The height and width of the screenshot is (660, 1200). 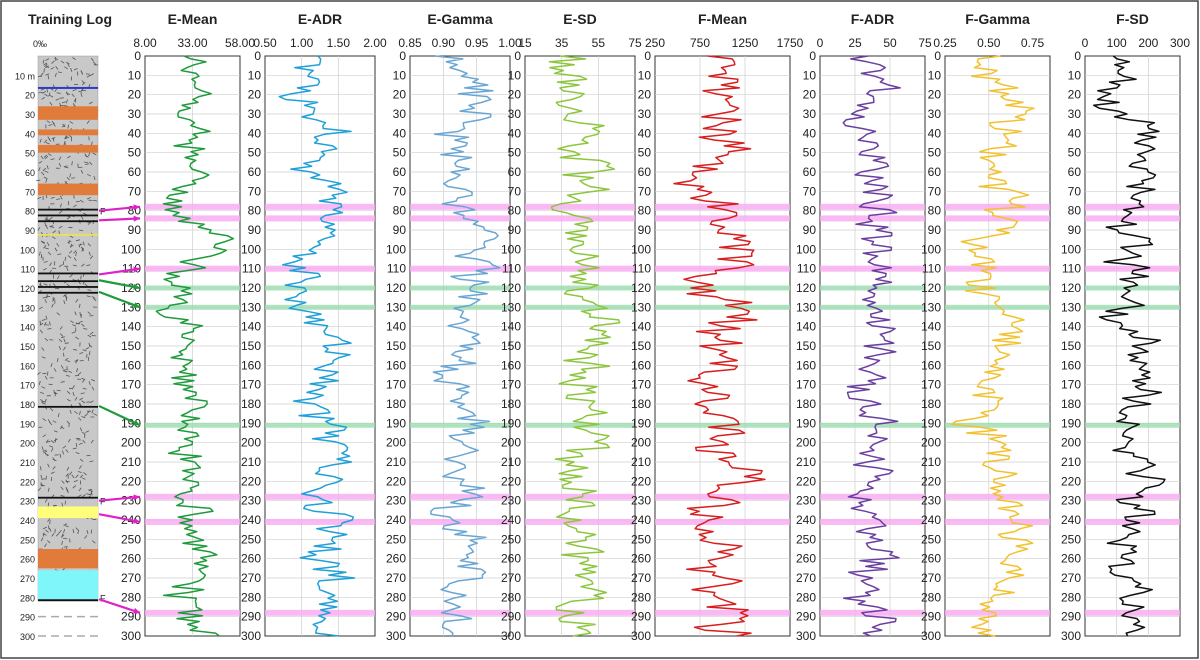 I want to click on log-depth-label: 210, so click(x=27, y=463).